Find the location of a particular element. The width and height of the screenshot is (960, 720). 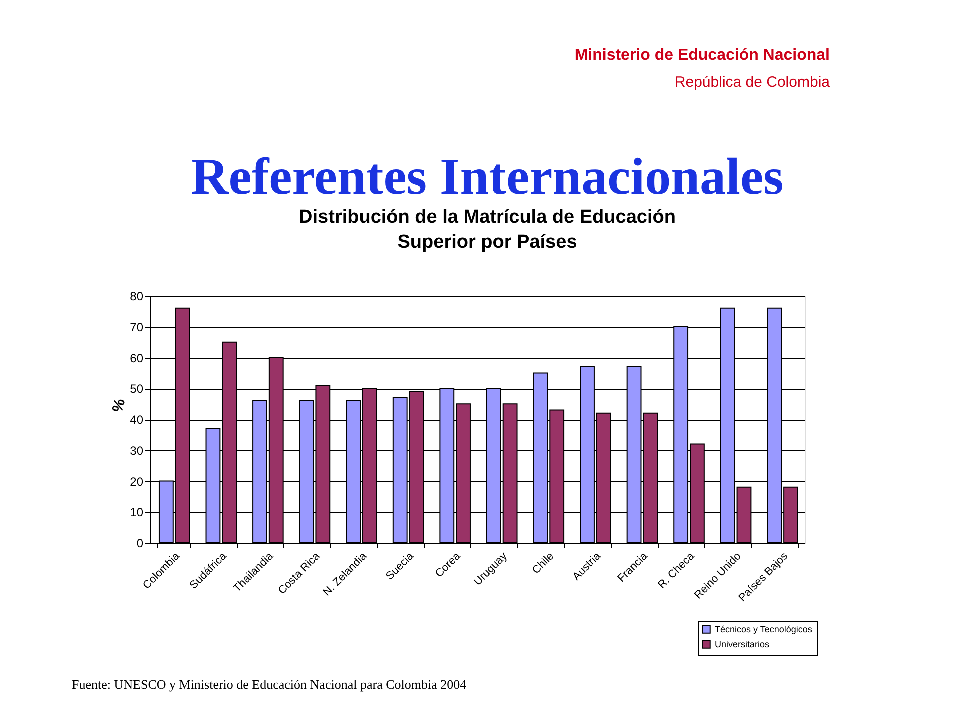

text: Superior por Países is located at coordinates (488, 242).